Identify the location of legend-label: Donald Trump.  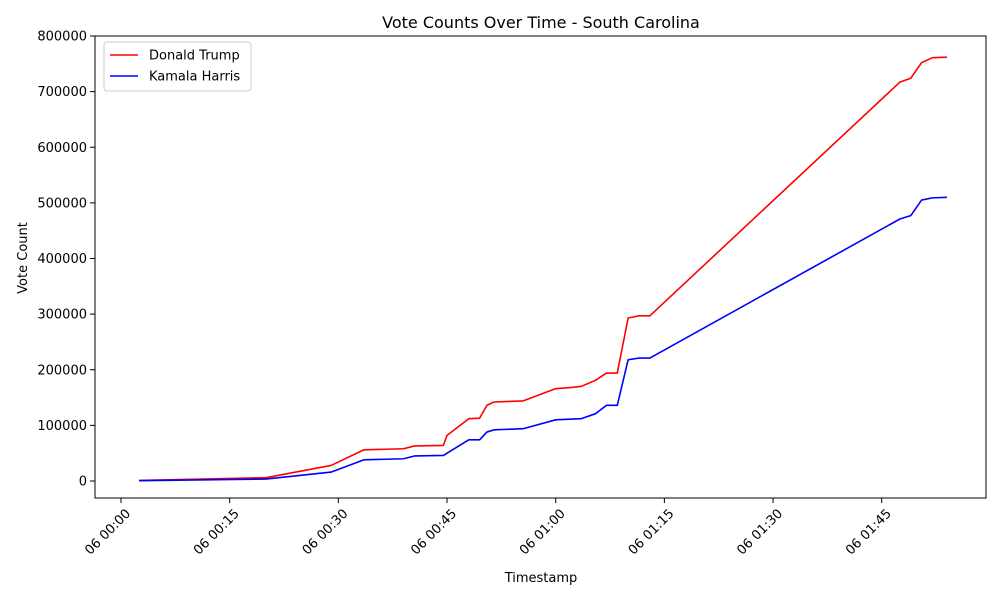
(194, 56).